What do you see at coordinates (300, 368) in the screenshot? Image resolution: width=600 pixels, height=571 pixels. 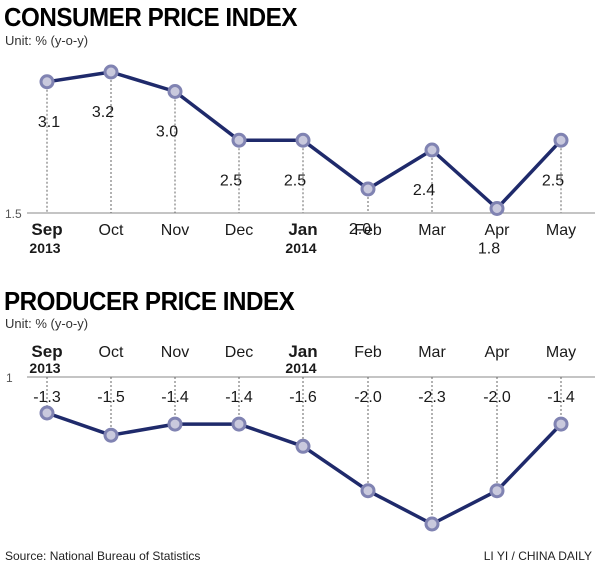 I see `ppi-year-label: 2014` at bounding box center [300, 368].